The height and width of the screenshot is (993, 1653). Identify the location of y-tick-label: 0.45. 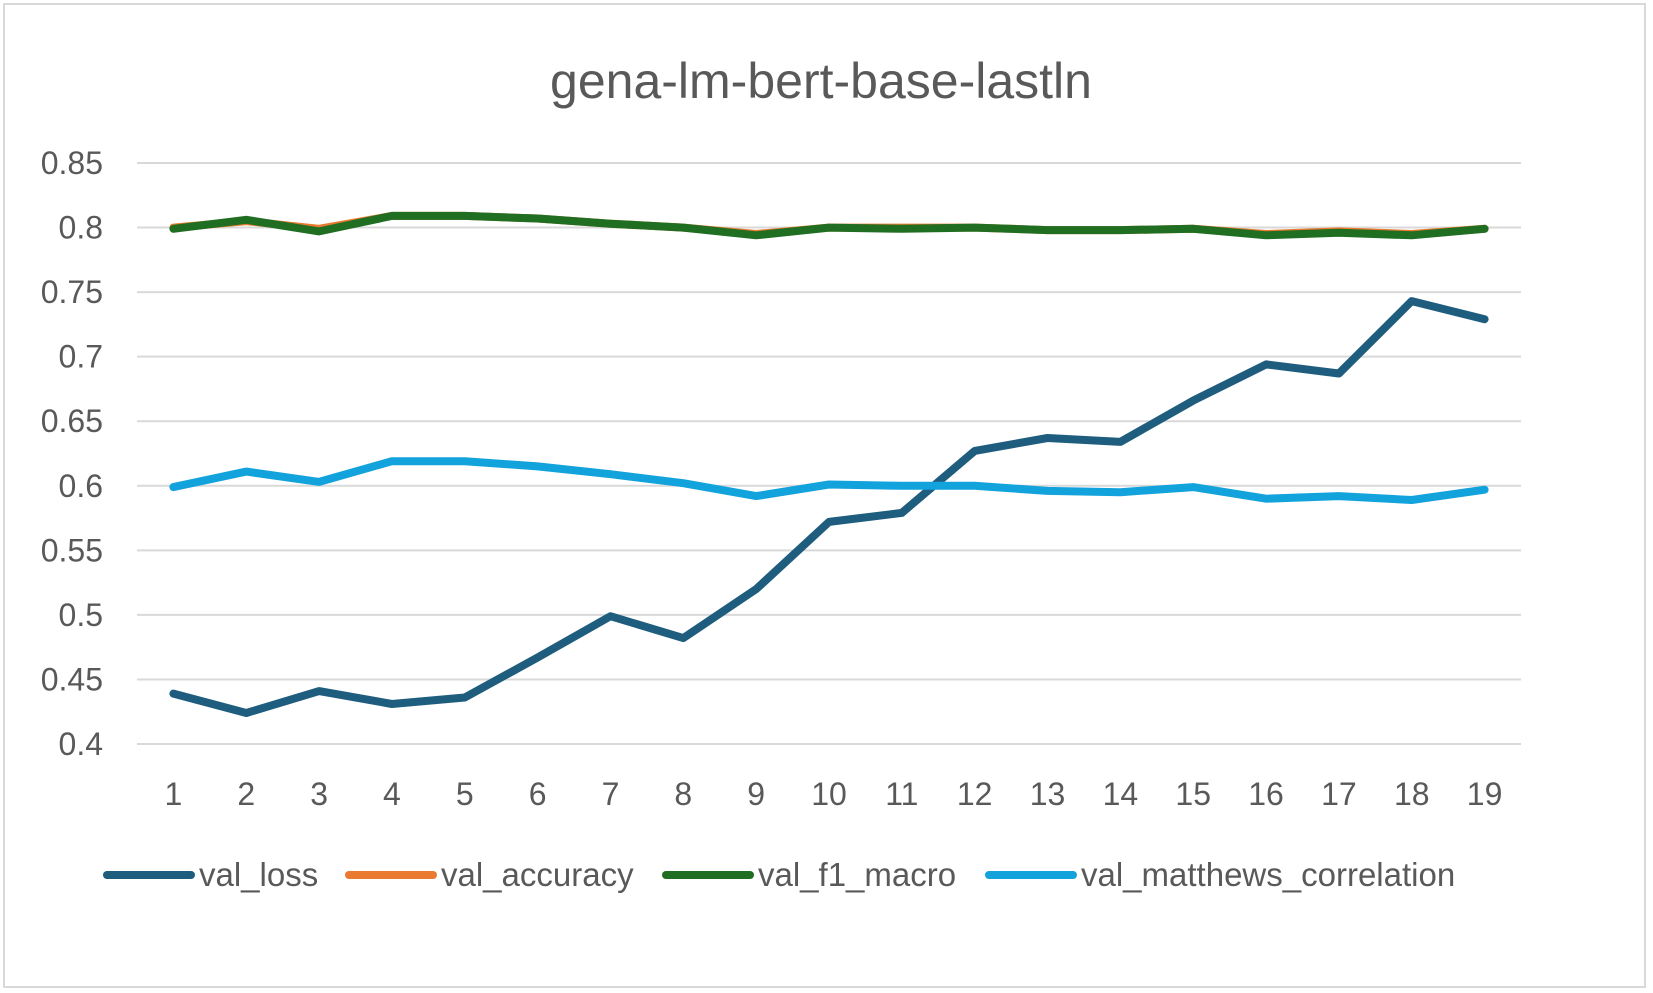
(72, 679).